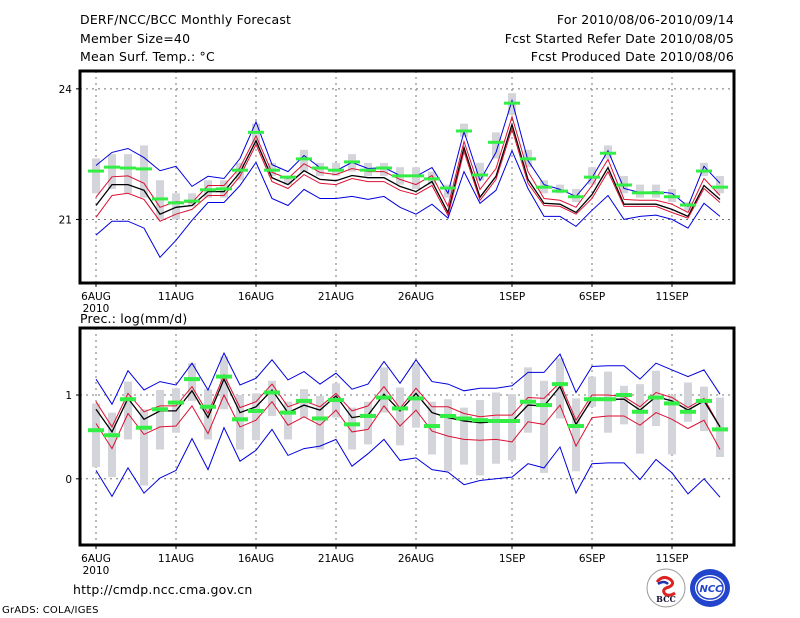 This screenshot has width=800, height=618. I want to click on bcc-logo-text: BCC, so click(666, 599).